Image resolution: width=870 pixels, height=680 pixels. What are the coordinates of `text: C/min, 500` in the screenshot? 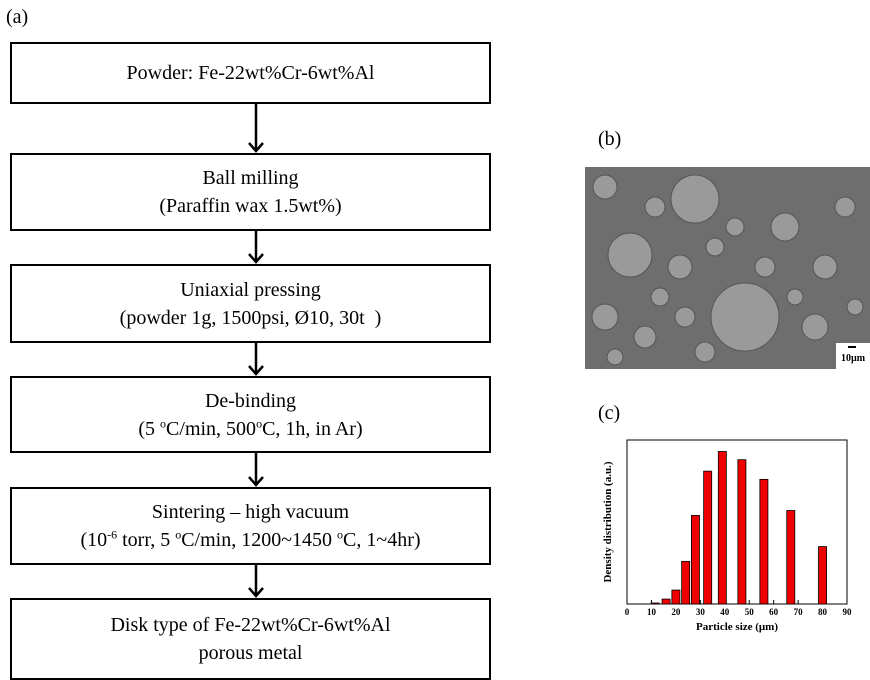 It's located at (211, 428).